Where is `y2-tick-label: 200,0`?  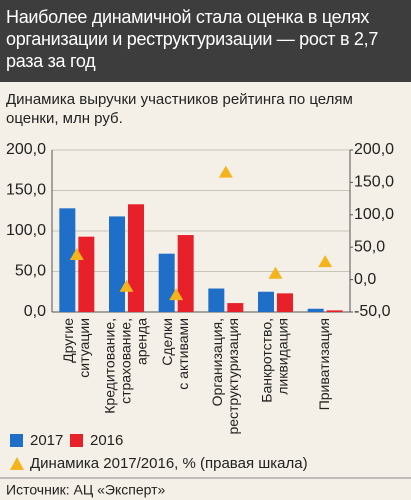
y2-tick-label: 200,0 is located at coordinates (374, 149).